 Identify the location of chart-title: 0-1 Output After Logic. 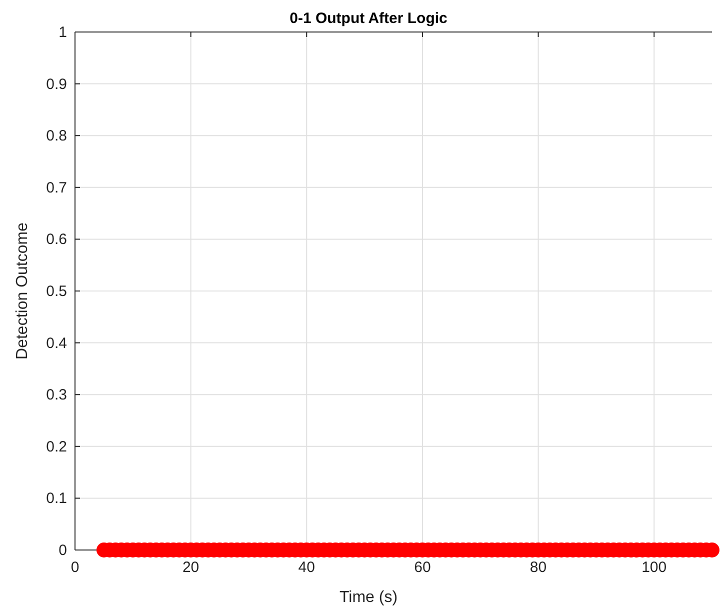
(369, 18).